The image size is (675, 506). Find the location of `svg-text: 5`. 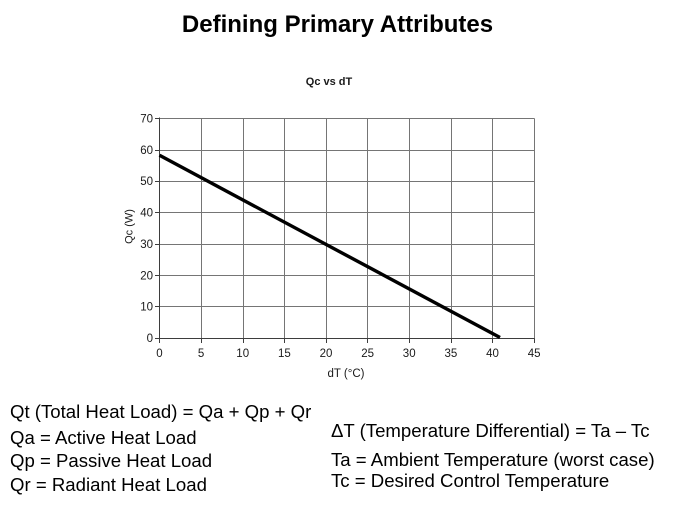

svg-text: 5 is located at coordinates (201, 354).